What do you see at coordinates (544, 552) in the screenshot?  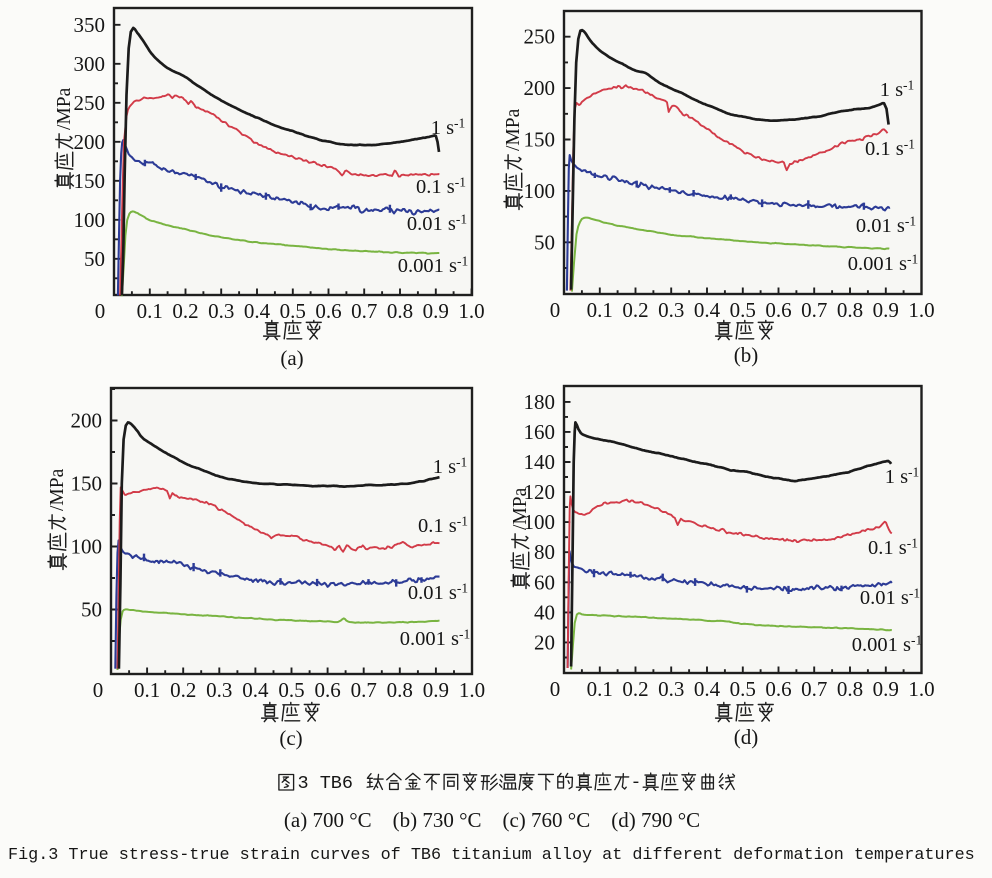 I see `svg-text: 80` at bounding box center [544, 552].